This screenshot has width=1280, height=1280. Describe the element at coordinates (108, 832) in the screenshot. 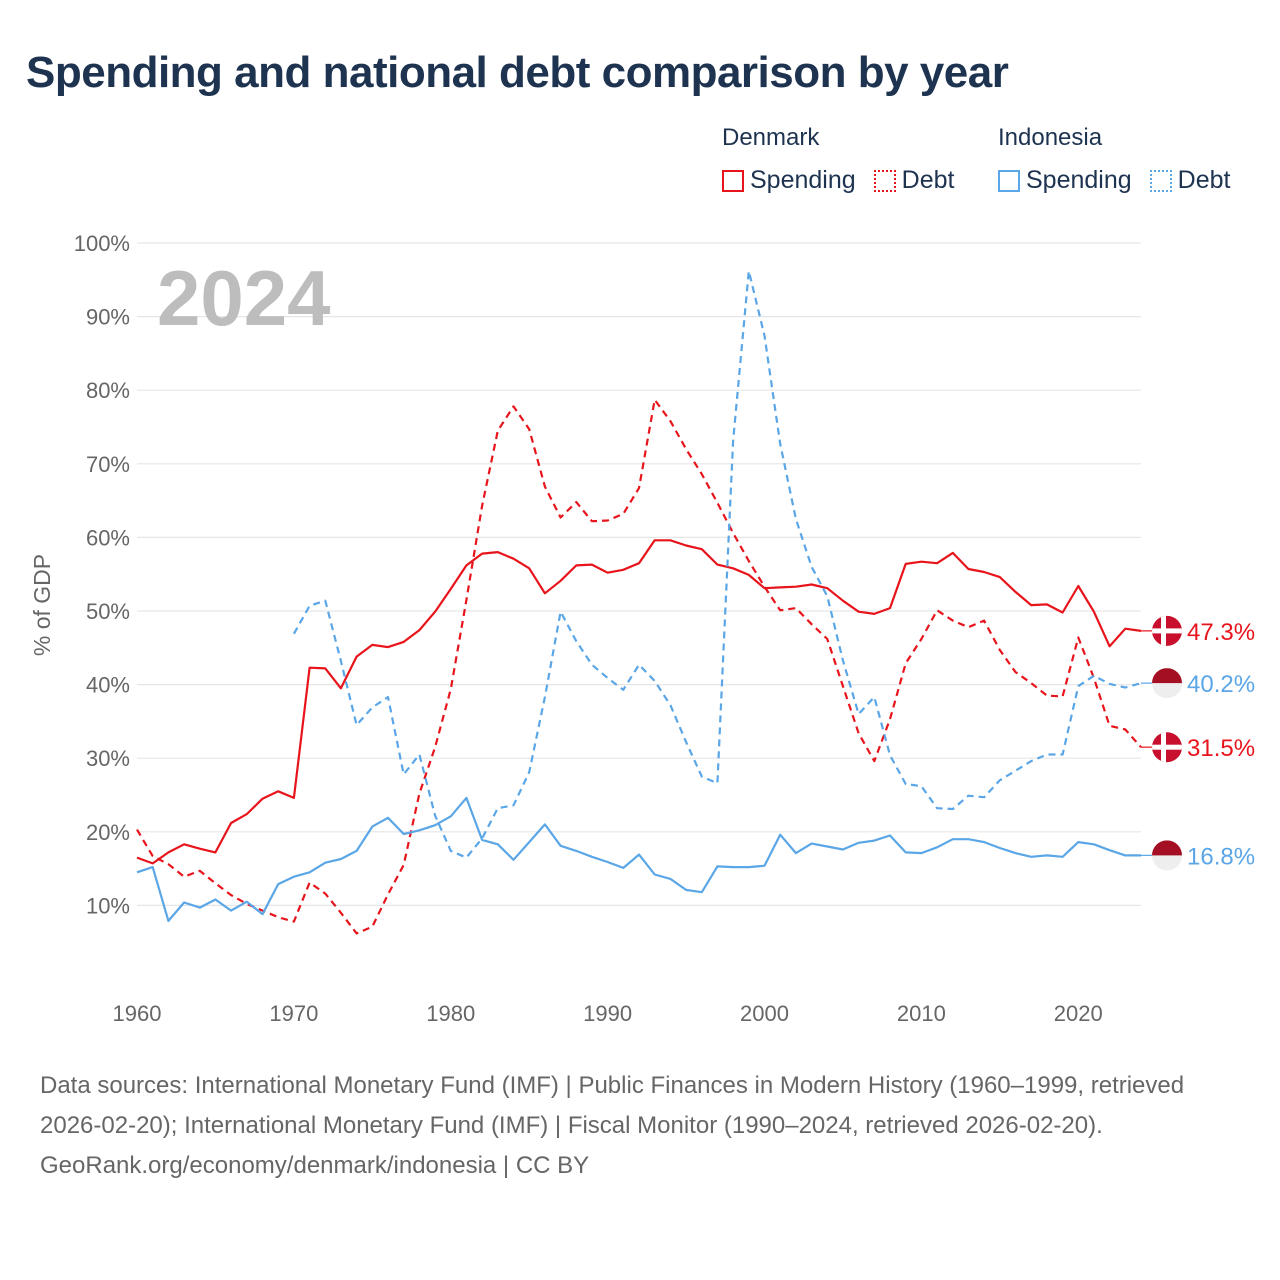

I see `y-tick-label: 20%` at that location.